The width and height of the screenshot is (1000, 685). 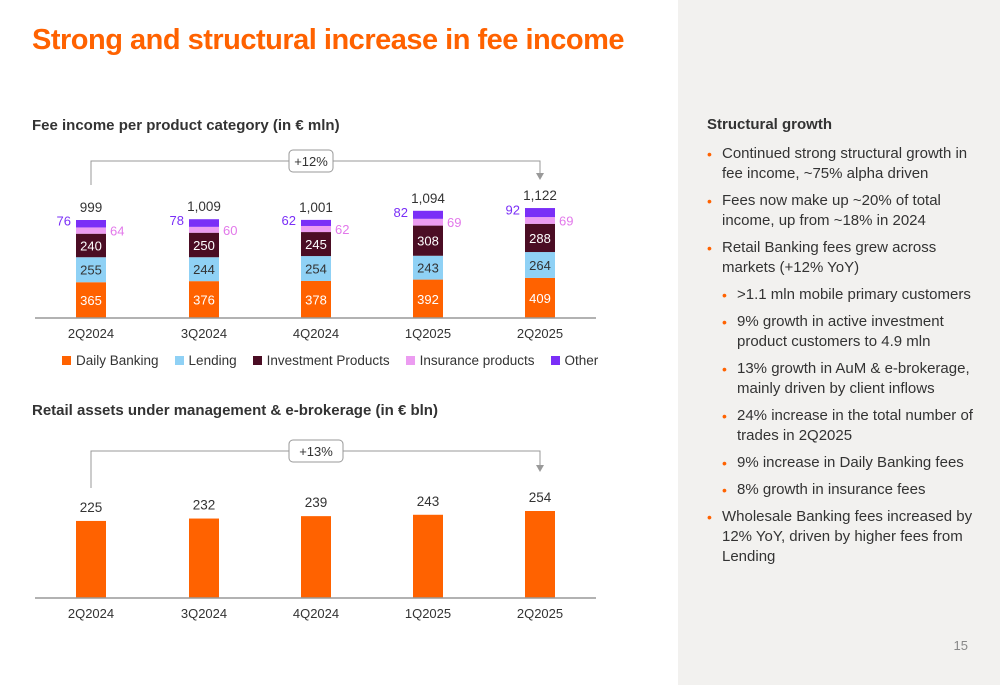 What do you see at coordinates (842, 295) in the screenshot?
I see `bullet-item: >1.1 mln mobile primary customers` at bounding box center [842, 295].